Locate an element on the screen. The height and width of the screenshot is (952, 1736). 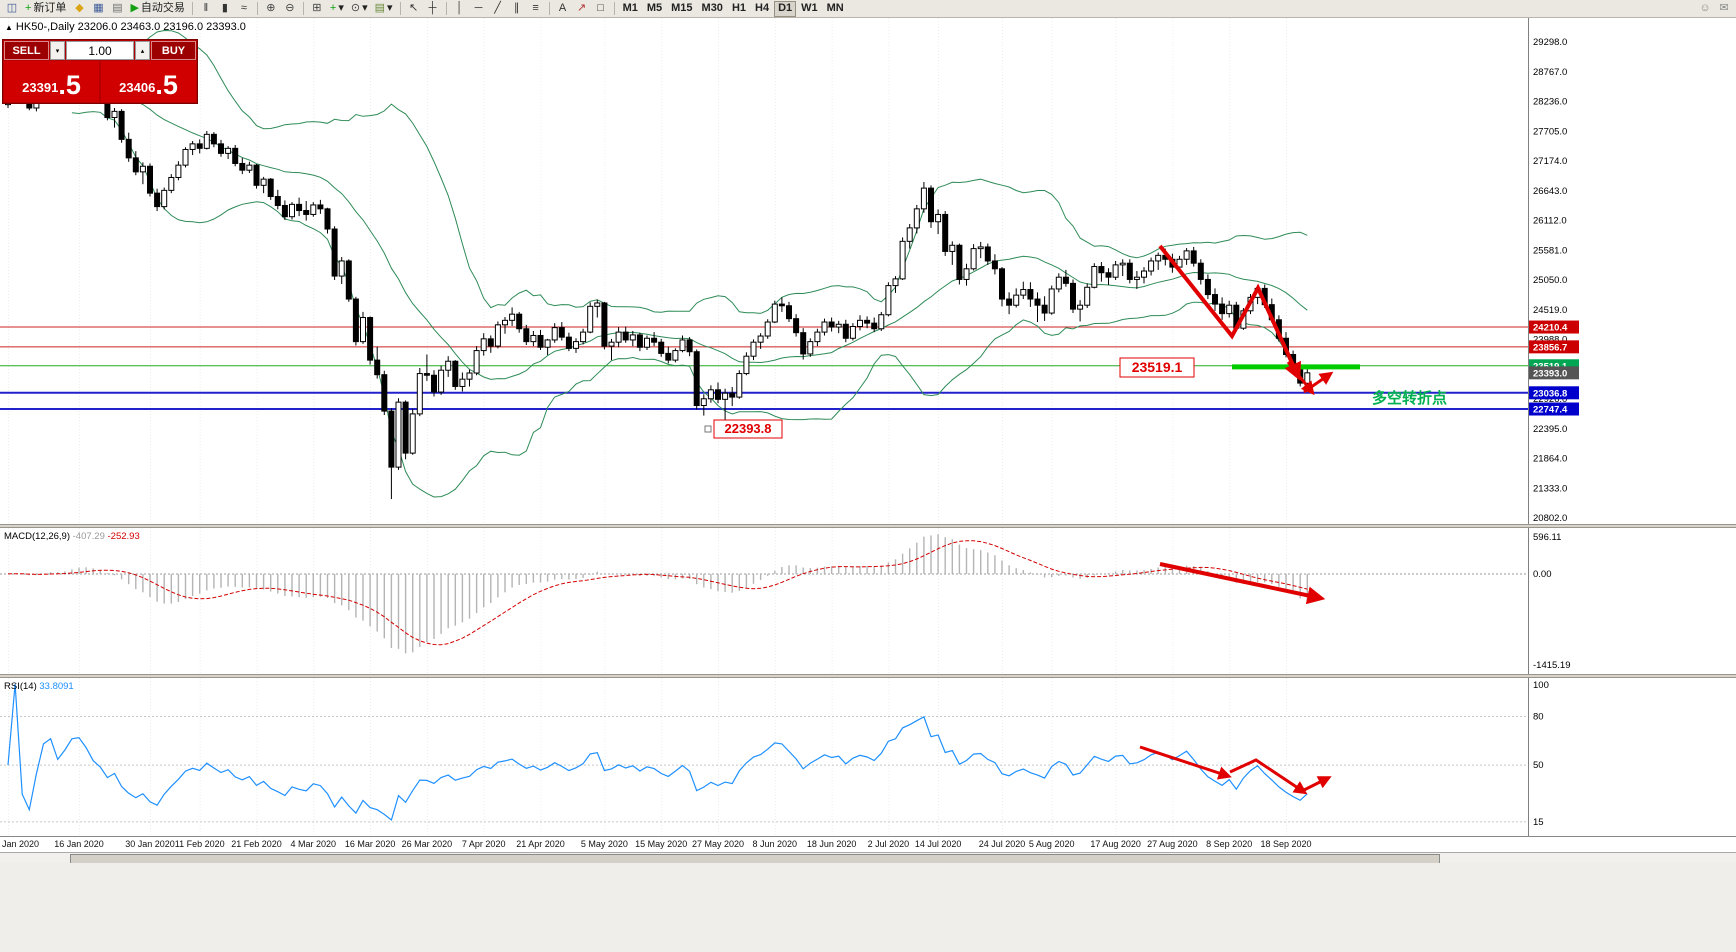
trendline-icon-glyph: ╱ is located at coordinates (497, 8).